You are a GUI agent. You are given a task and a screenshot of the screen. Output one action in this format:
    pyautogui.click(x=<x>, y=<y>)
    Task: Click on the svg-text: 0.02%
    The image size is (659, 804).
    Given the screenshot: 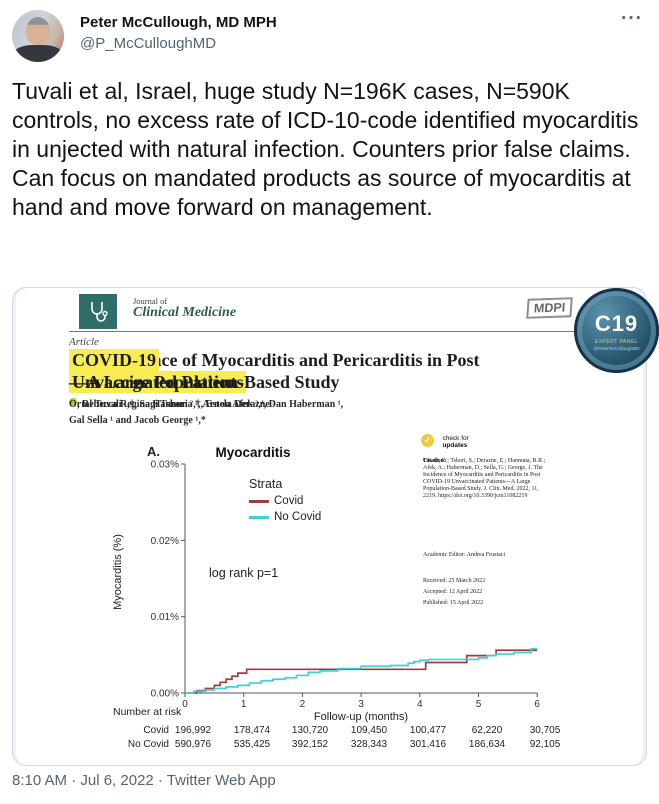 What is the action you would take?
    pyautogui.click(x=165, y=541)
    